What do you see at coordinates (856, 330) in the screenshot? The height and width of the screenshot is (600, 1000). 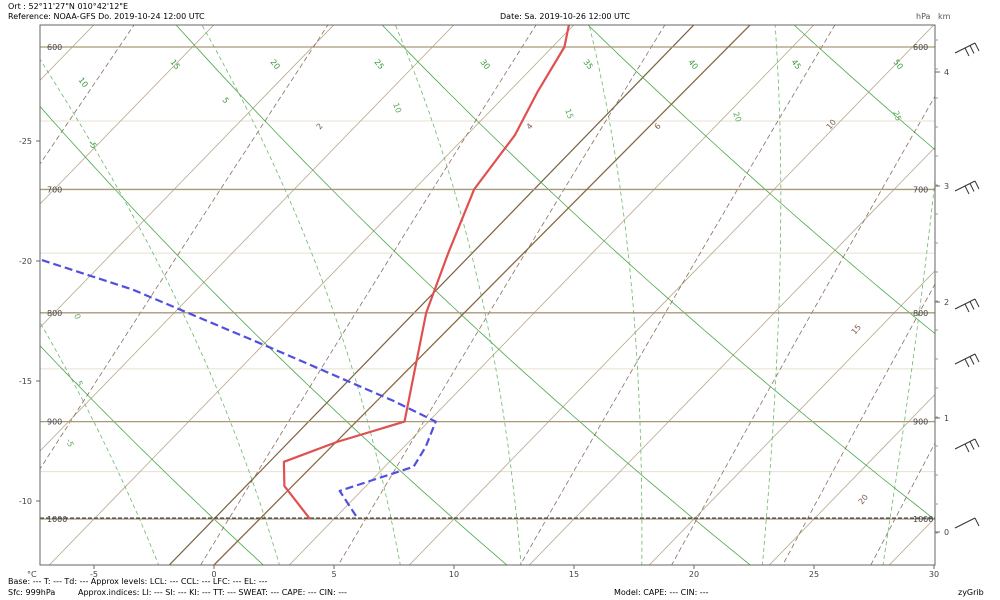 I see `mixing-ratio-label: 15` at bounding box center [856, 330].